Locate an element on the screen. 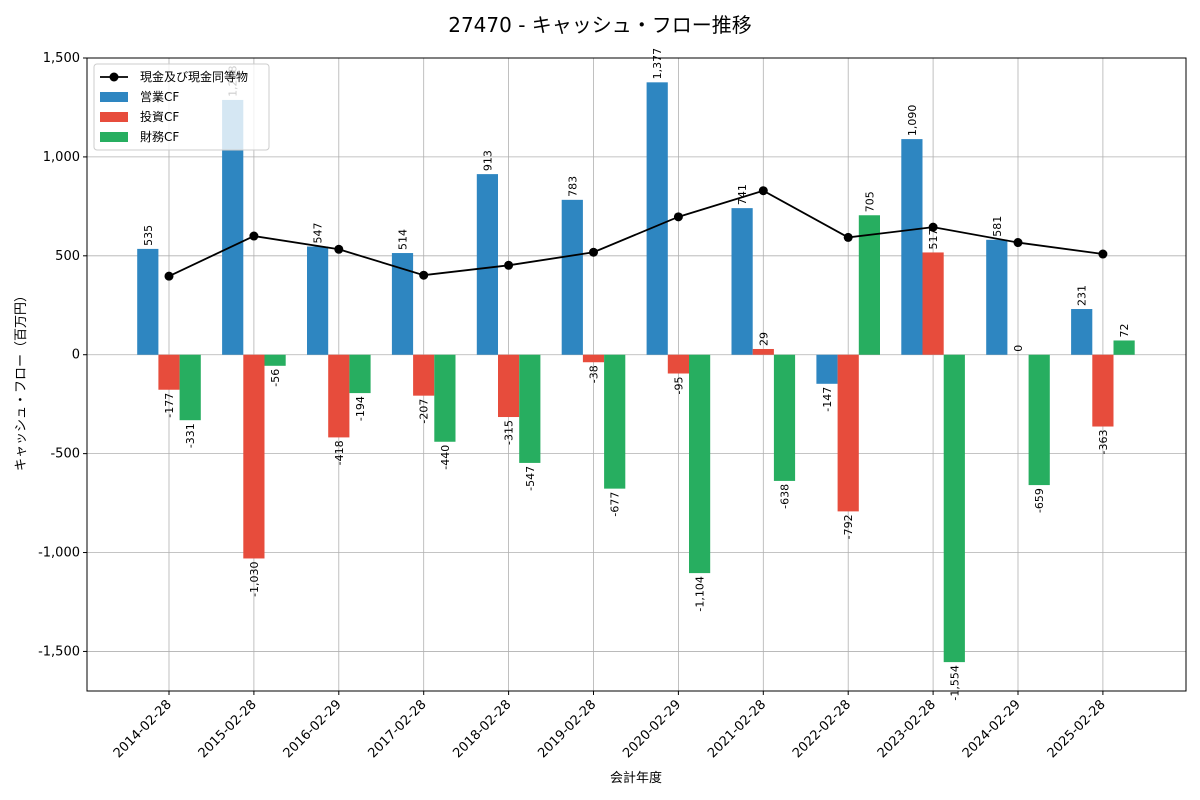 The width and height of the screenshot is (1200, 800). cash-line is located at coordinates (636, 233).